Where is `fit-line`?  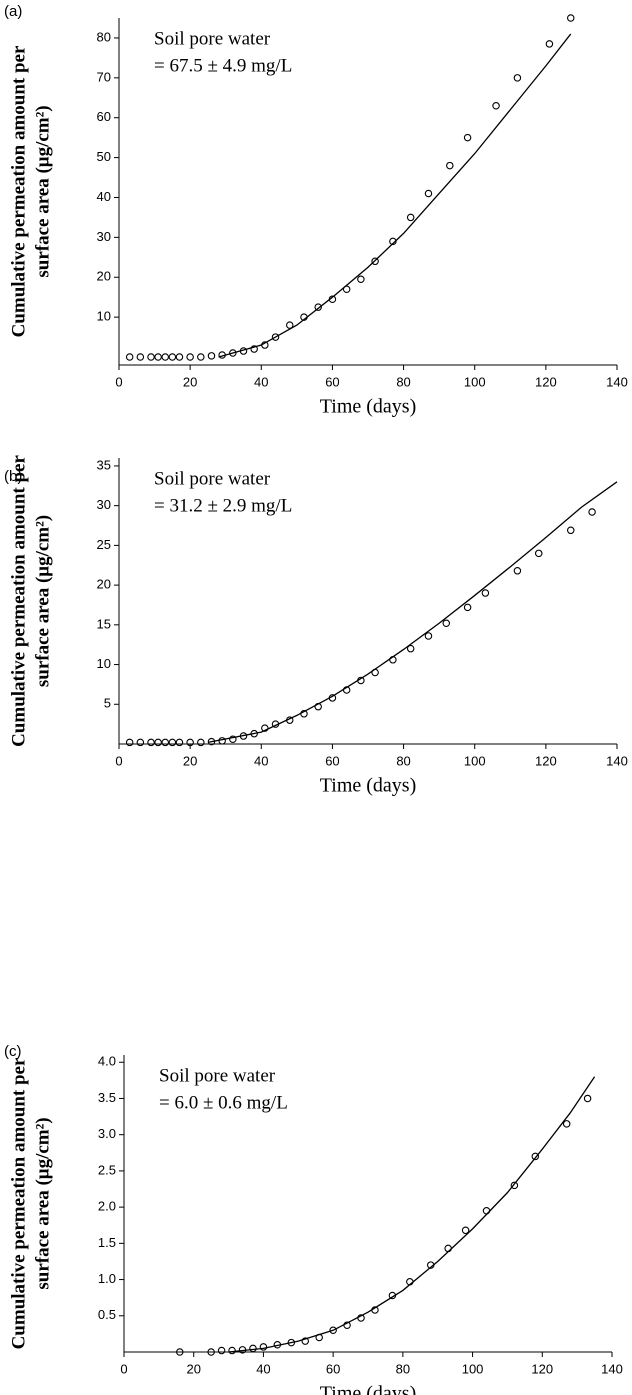
fit-line is located at coordinates (412, 1214).